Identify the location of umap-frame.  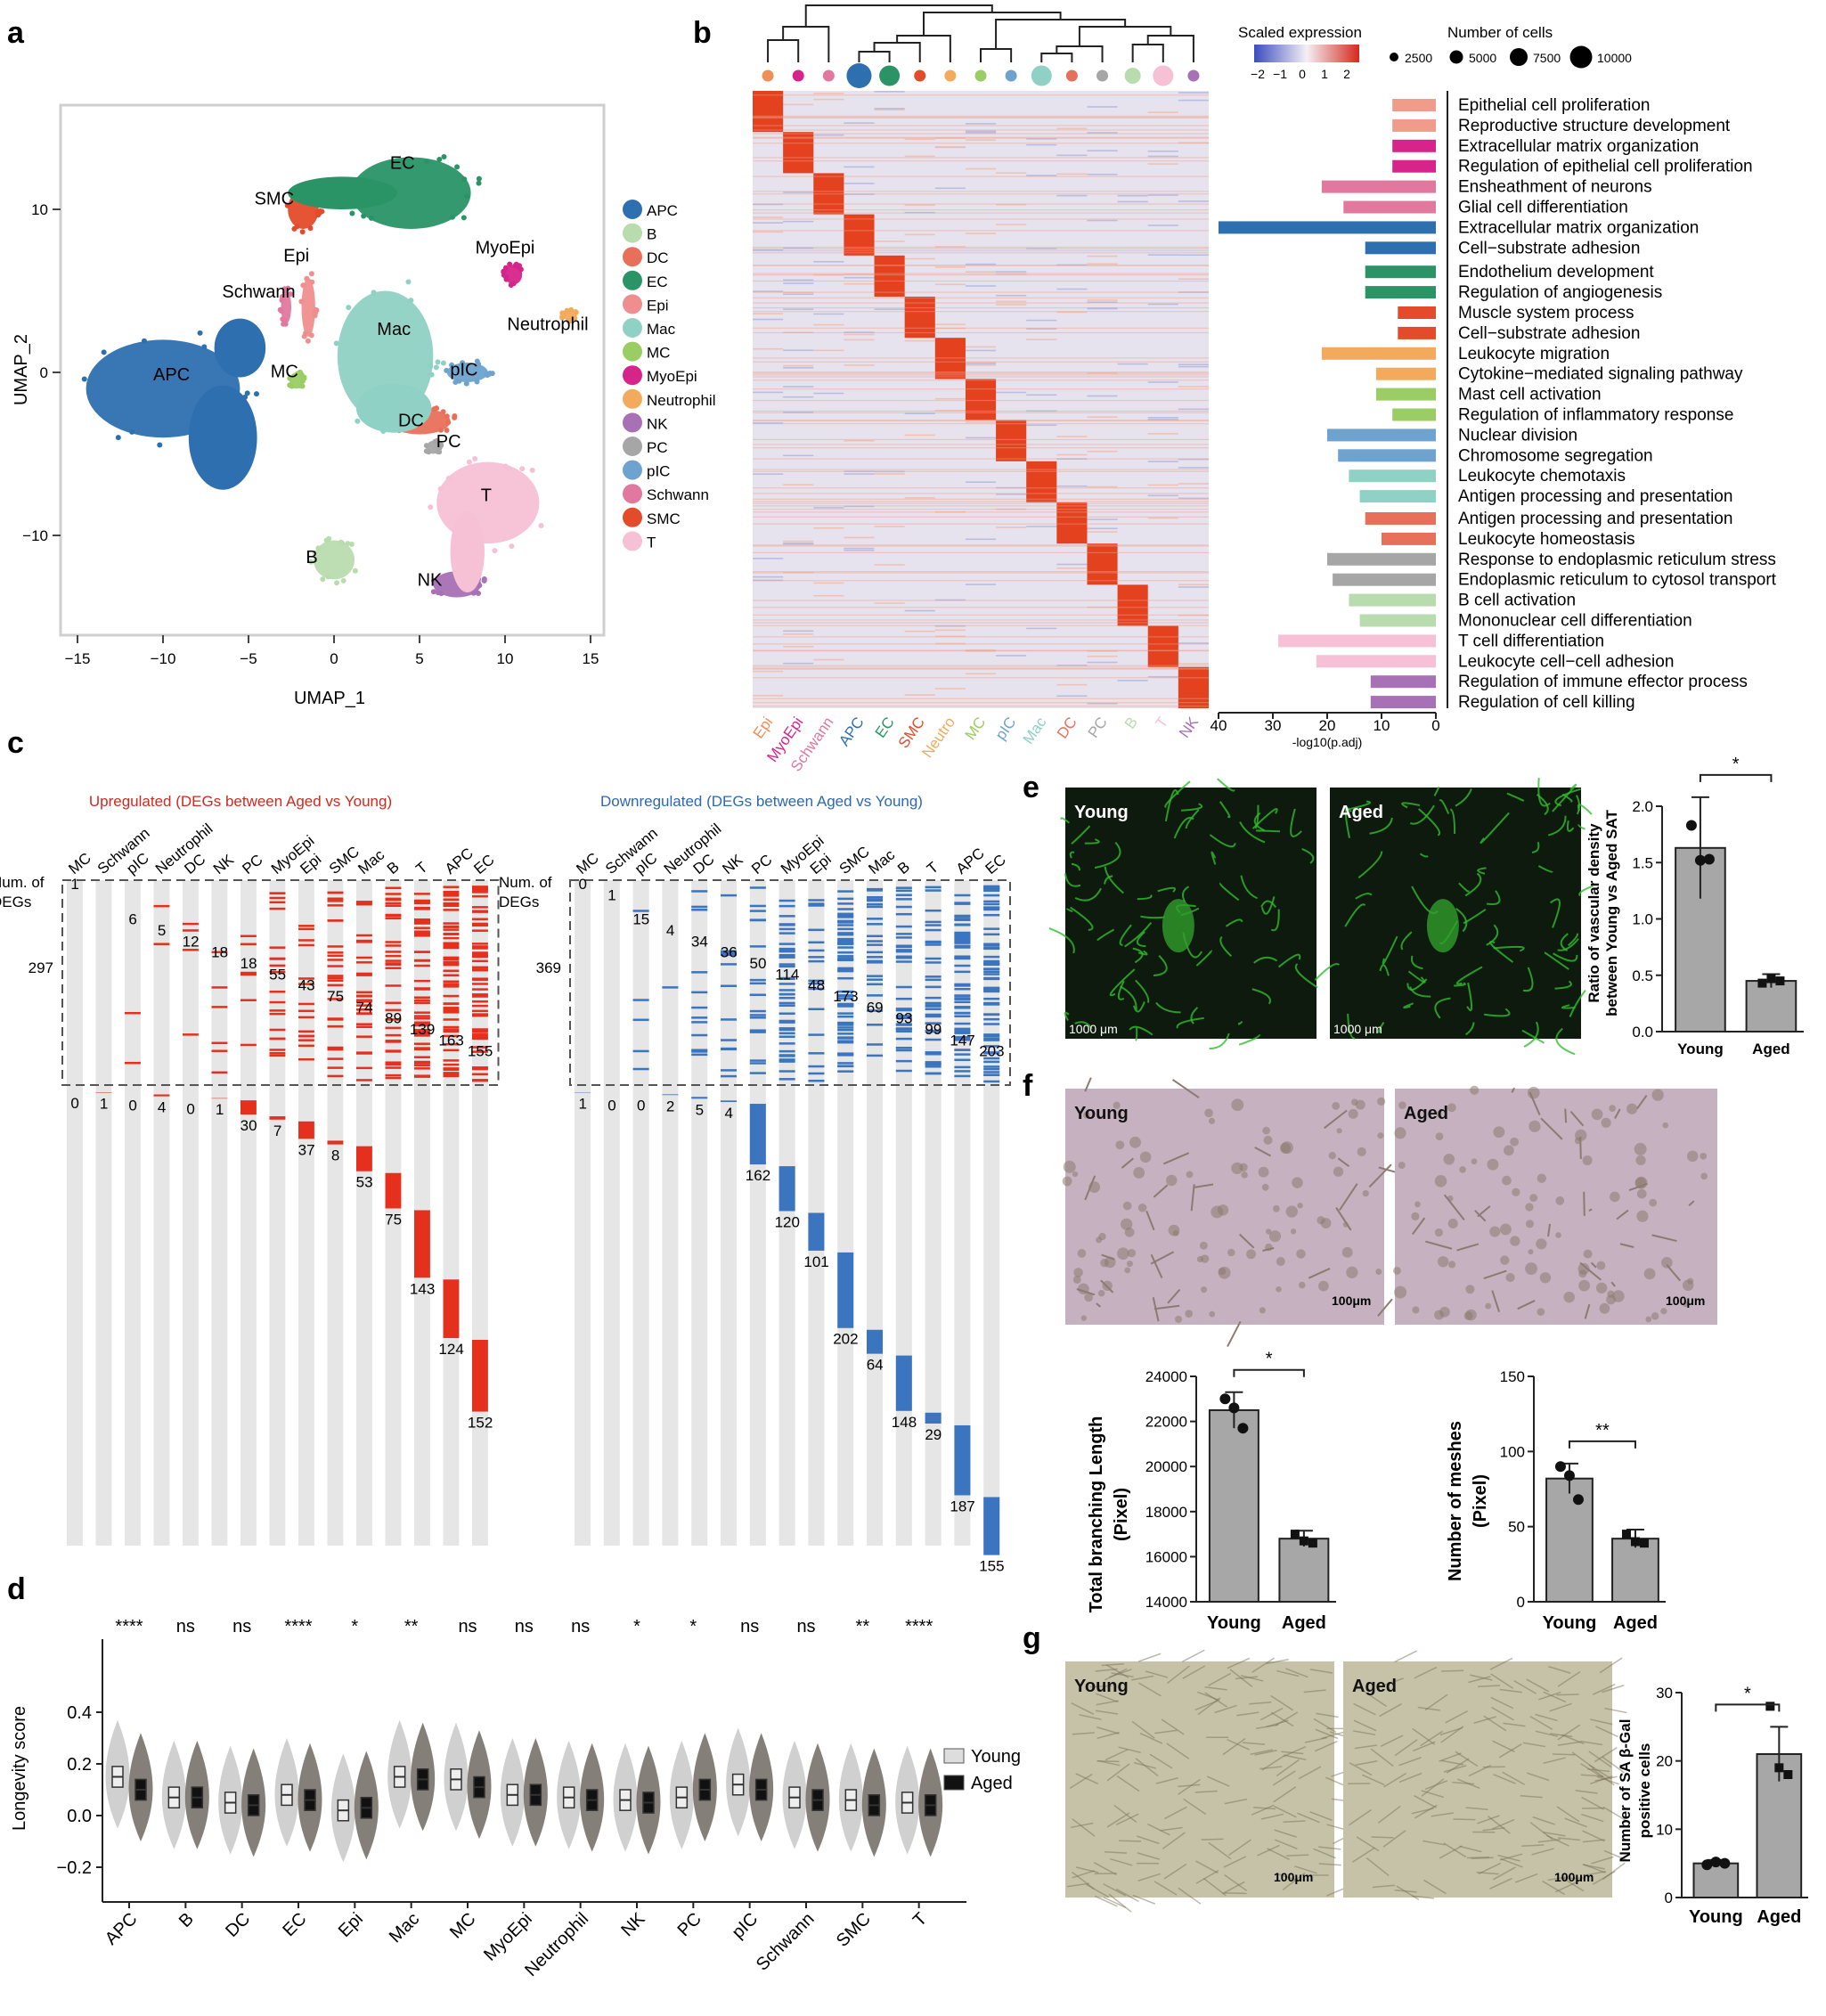
(333, 370).